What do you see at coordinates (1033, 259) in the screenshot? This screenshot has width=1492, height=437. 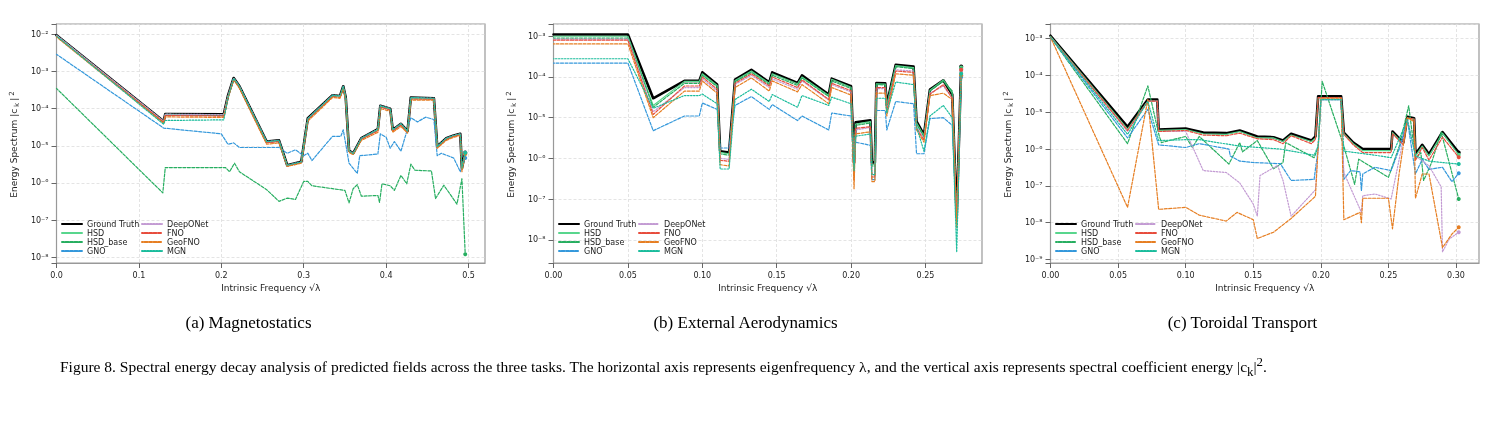 I see `y-tick-label: 10⁻⁹` at bounding box center [1033, 259].